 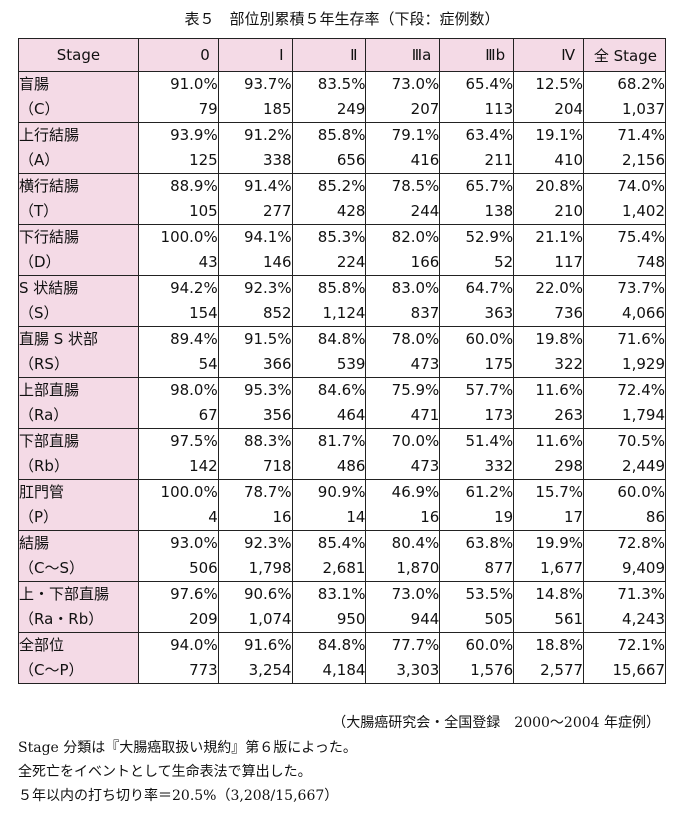 I want to click on value-cell: 94.1% 146, so click(x=255, y=250).